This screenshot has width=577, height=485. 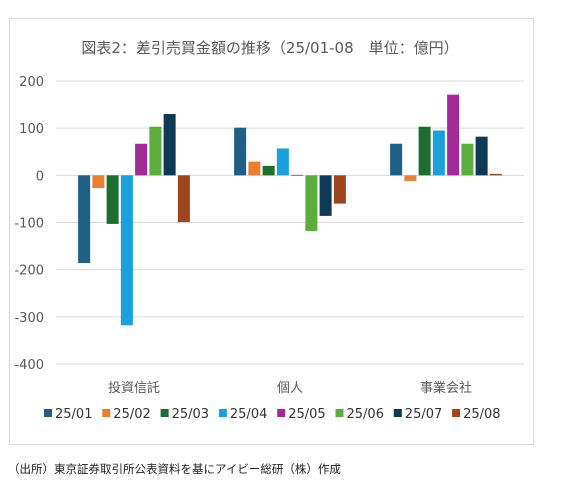 What do you see at coordinates (29, 365) in the screenshot?
I see `y-tick-label: -400` at bounding box center [29, 365].